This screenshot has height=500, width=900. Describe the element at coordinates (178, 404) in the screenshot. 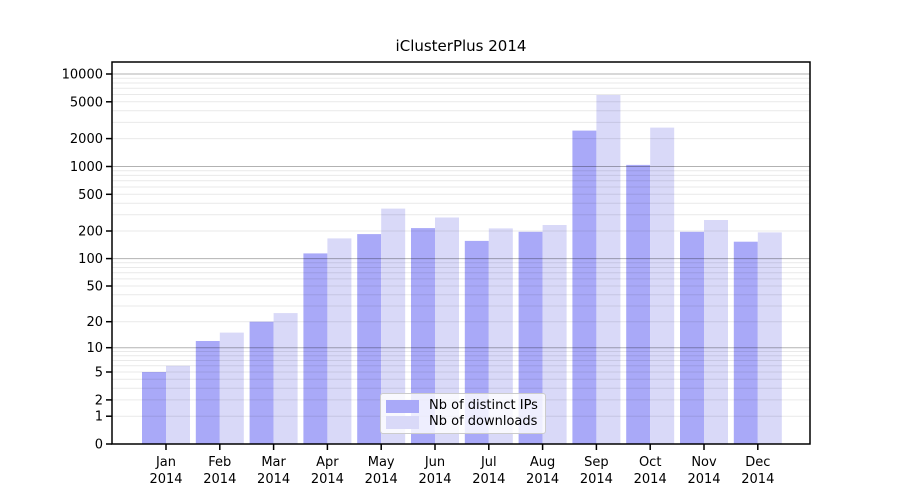

I see `bar-downloads-jan` at that location.